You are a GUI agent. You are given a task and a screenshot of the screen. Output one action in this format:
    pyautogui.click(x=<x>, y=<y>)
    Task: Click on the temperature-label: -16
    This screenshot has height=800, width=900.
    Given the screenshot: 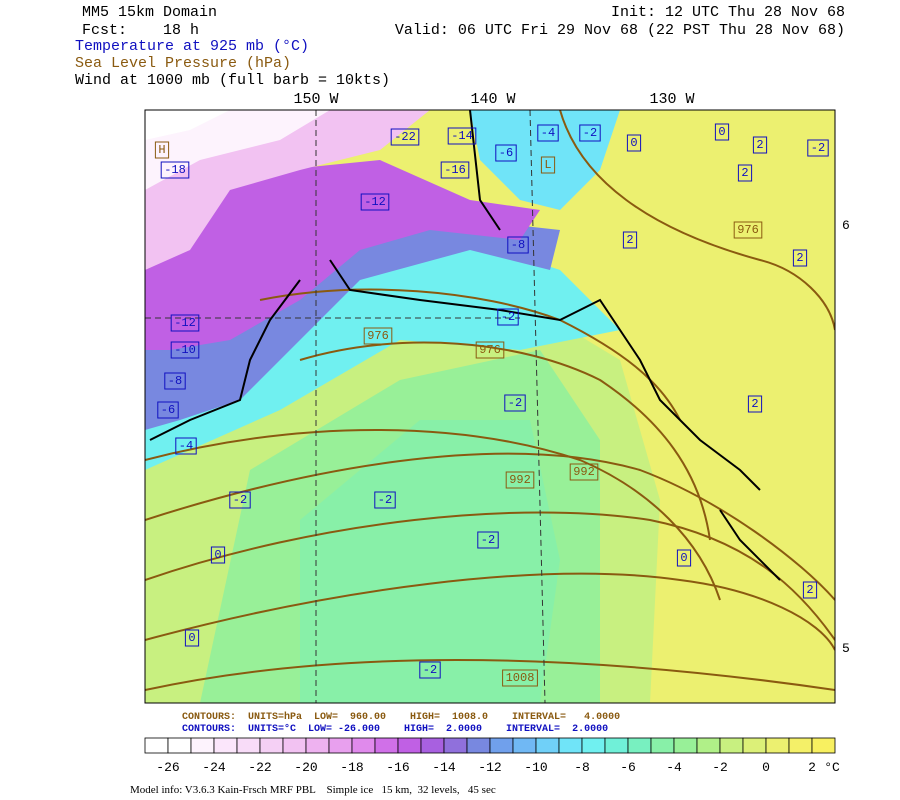 What is the action you would take?
    pyautogui.click(x=455, y=170)
    